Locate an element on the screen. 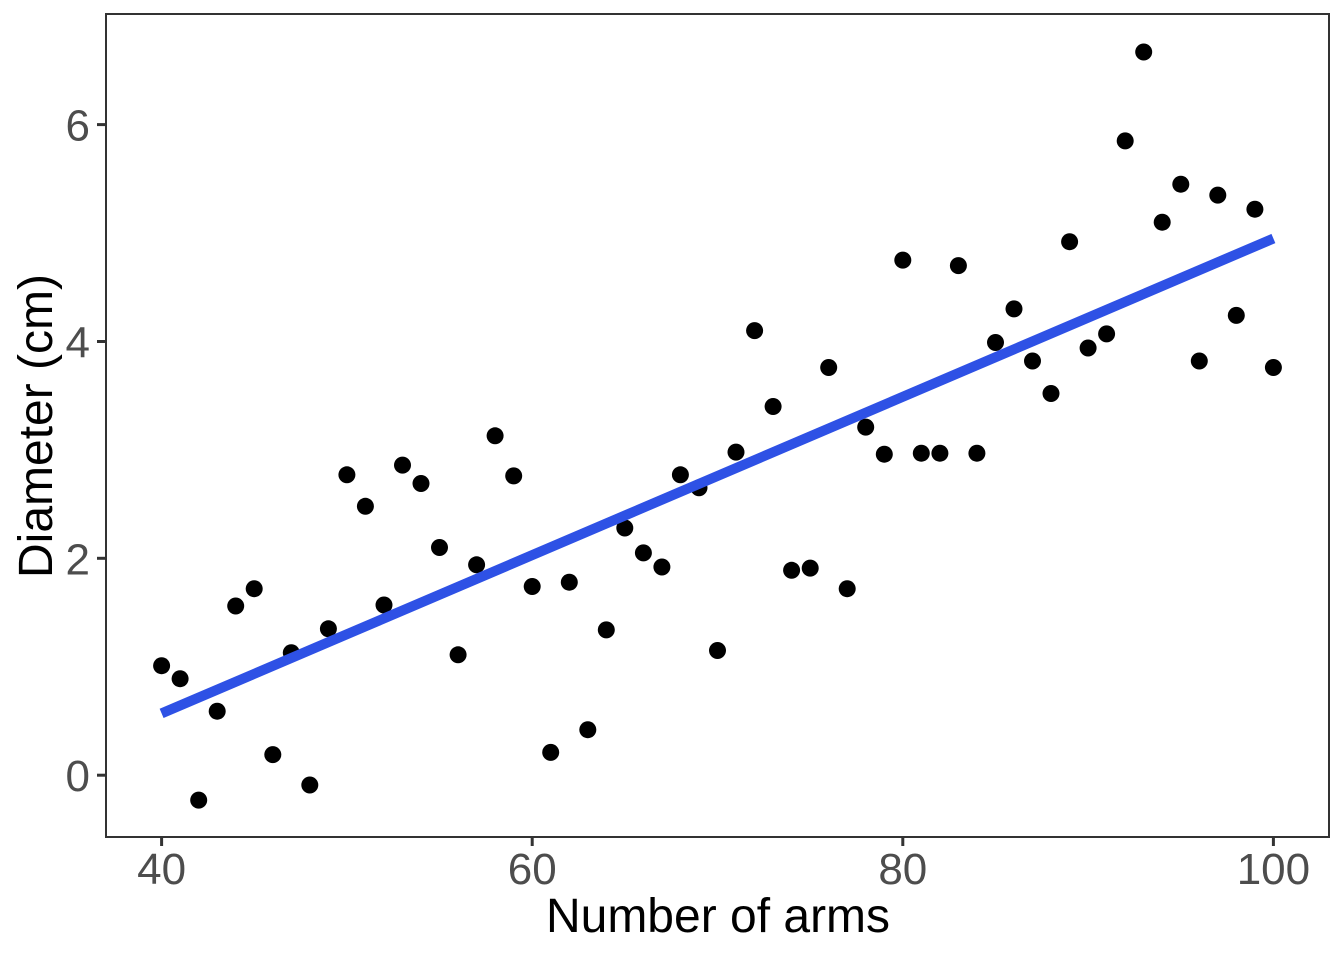  x-tick-label: 60 is located at coordinates (532, 869).